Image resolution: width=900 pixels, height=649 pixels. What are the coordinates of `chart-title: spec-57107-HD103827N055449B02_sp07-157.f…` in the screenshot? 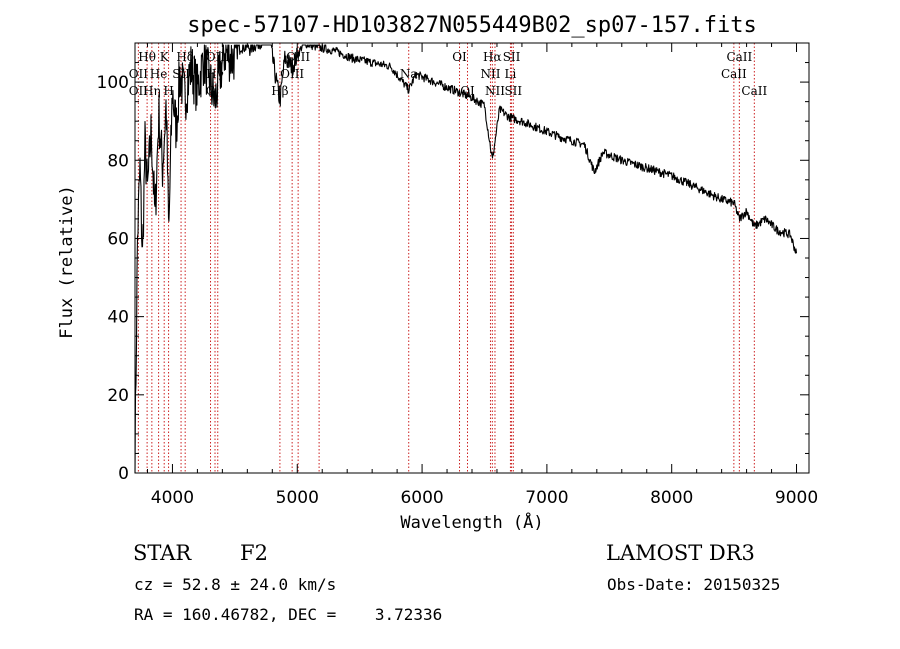 It's located at (472, 25).